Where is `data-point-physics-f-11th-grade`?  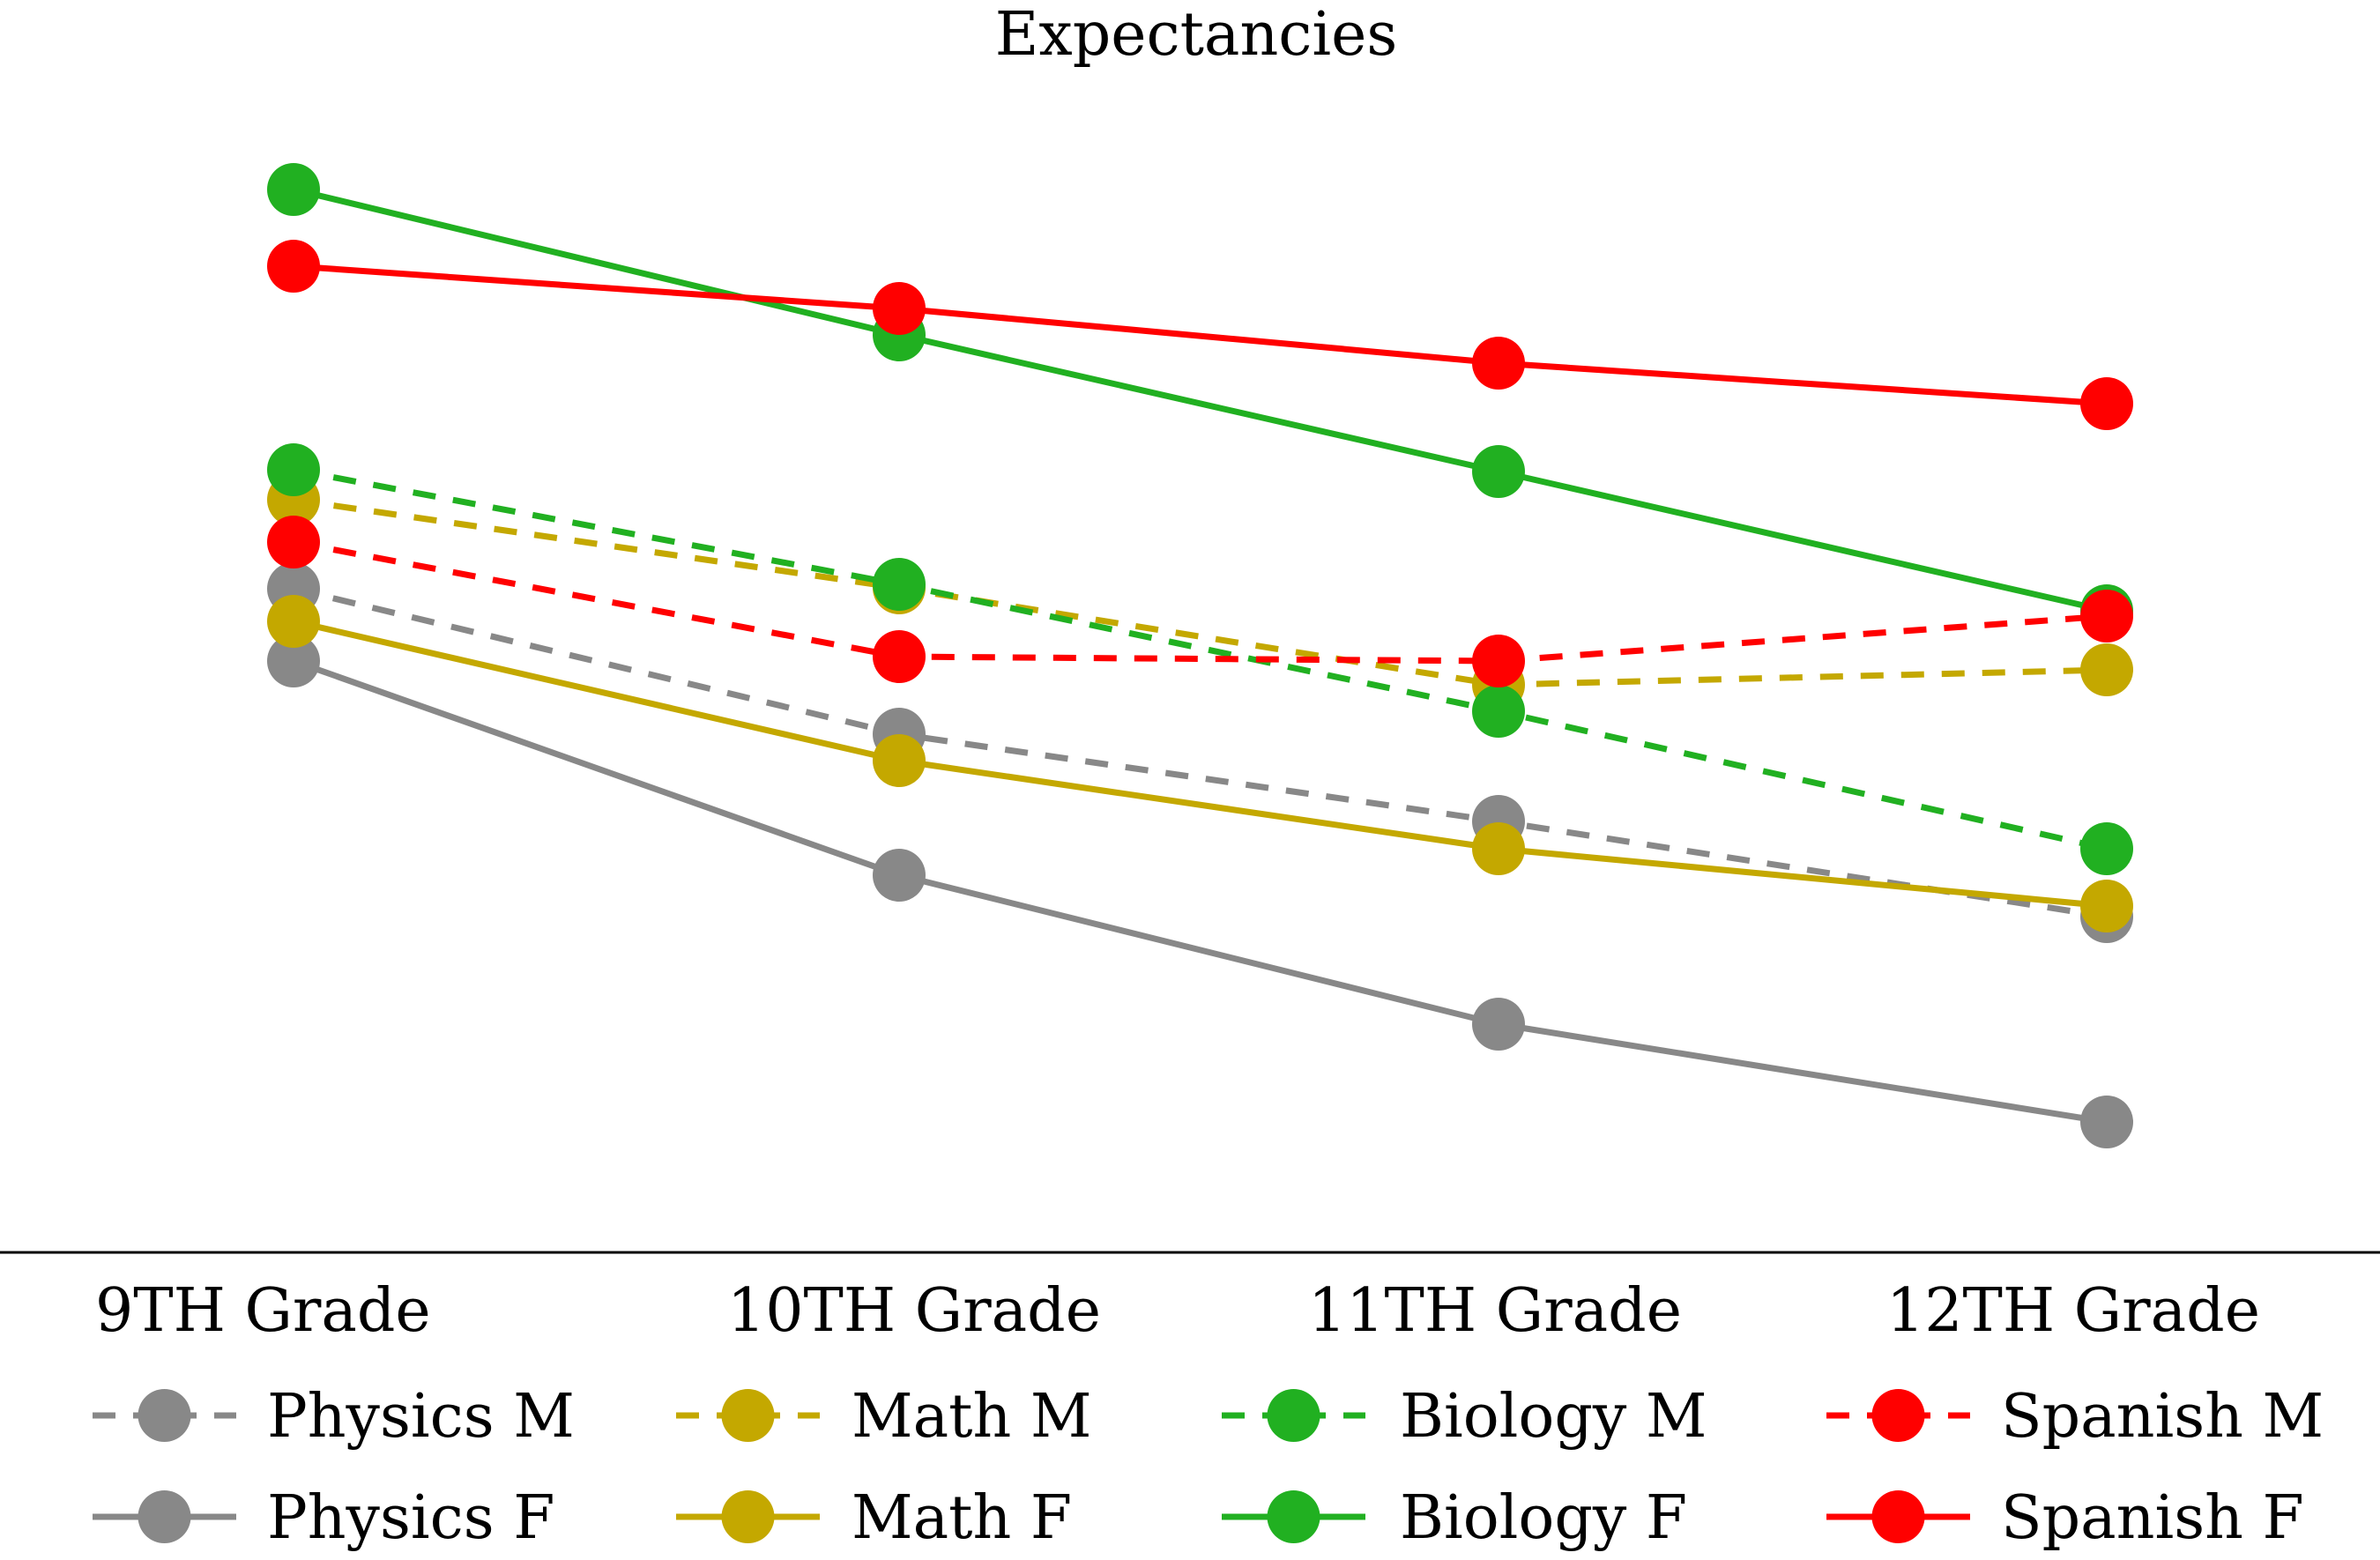
data-point-physics-f-11th-grade is located at coordinates (1499, 1024).